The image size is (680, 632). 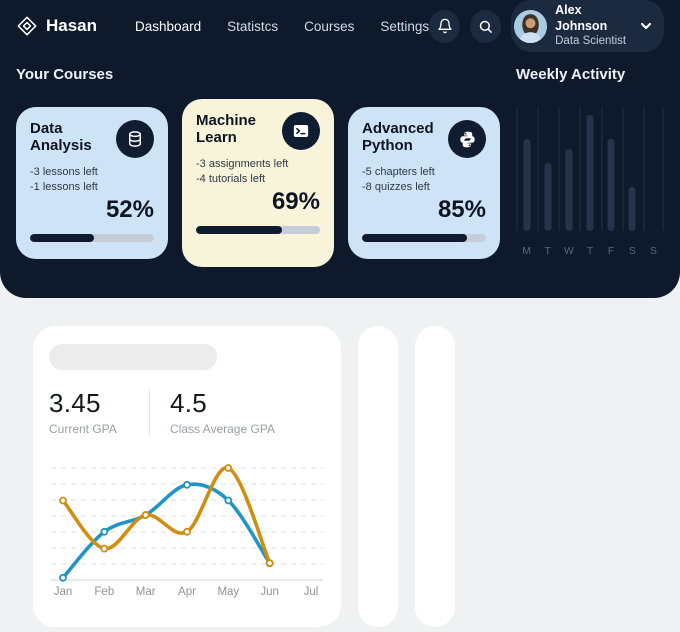 I want to click on gpa-line-chart: Jan Feb Mar Apr May Jun Jul, so click(x=187, y=524).